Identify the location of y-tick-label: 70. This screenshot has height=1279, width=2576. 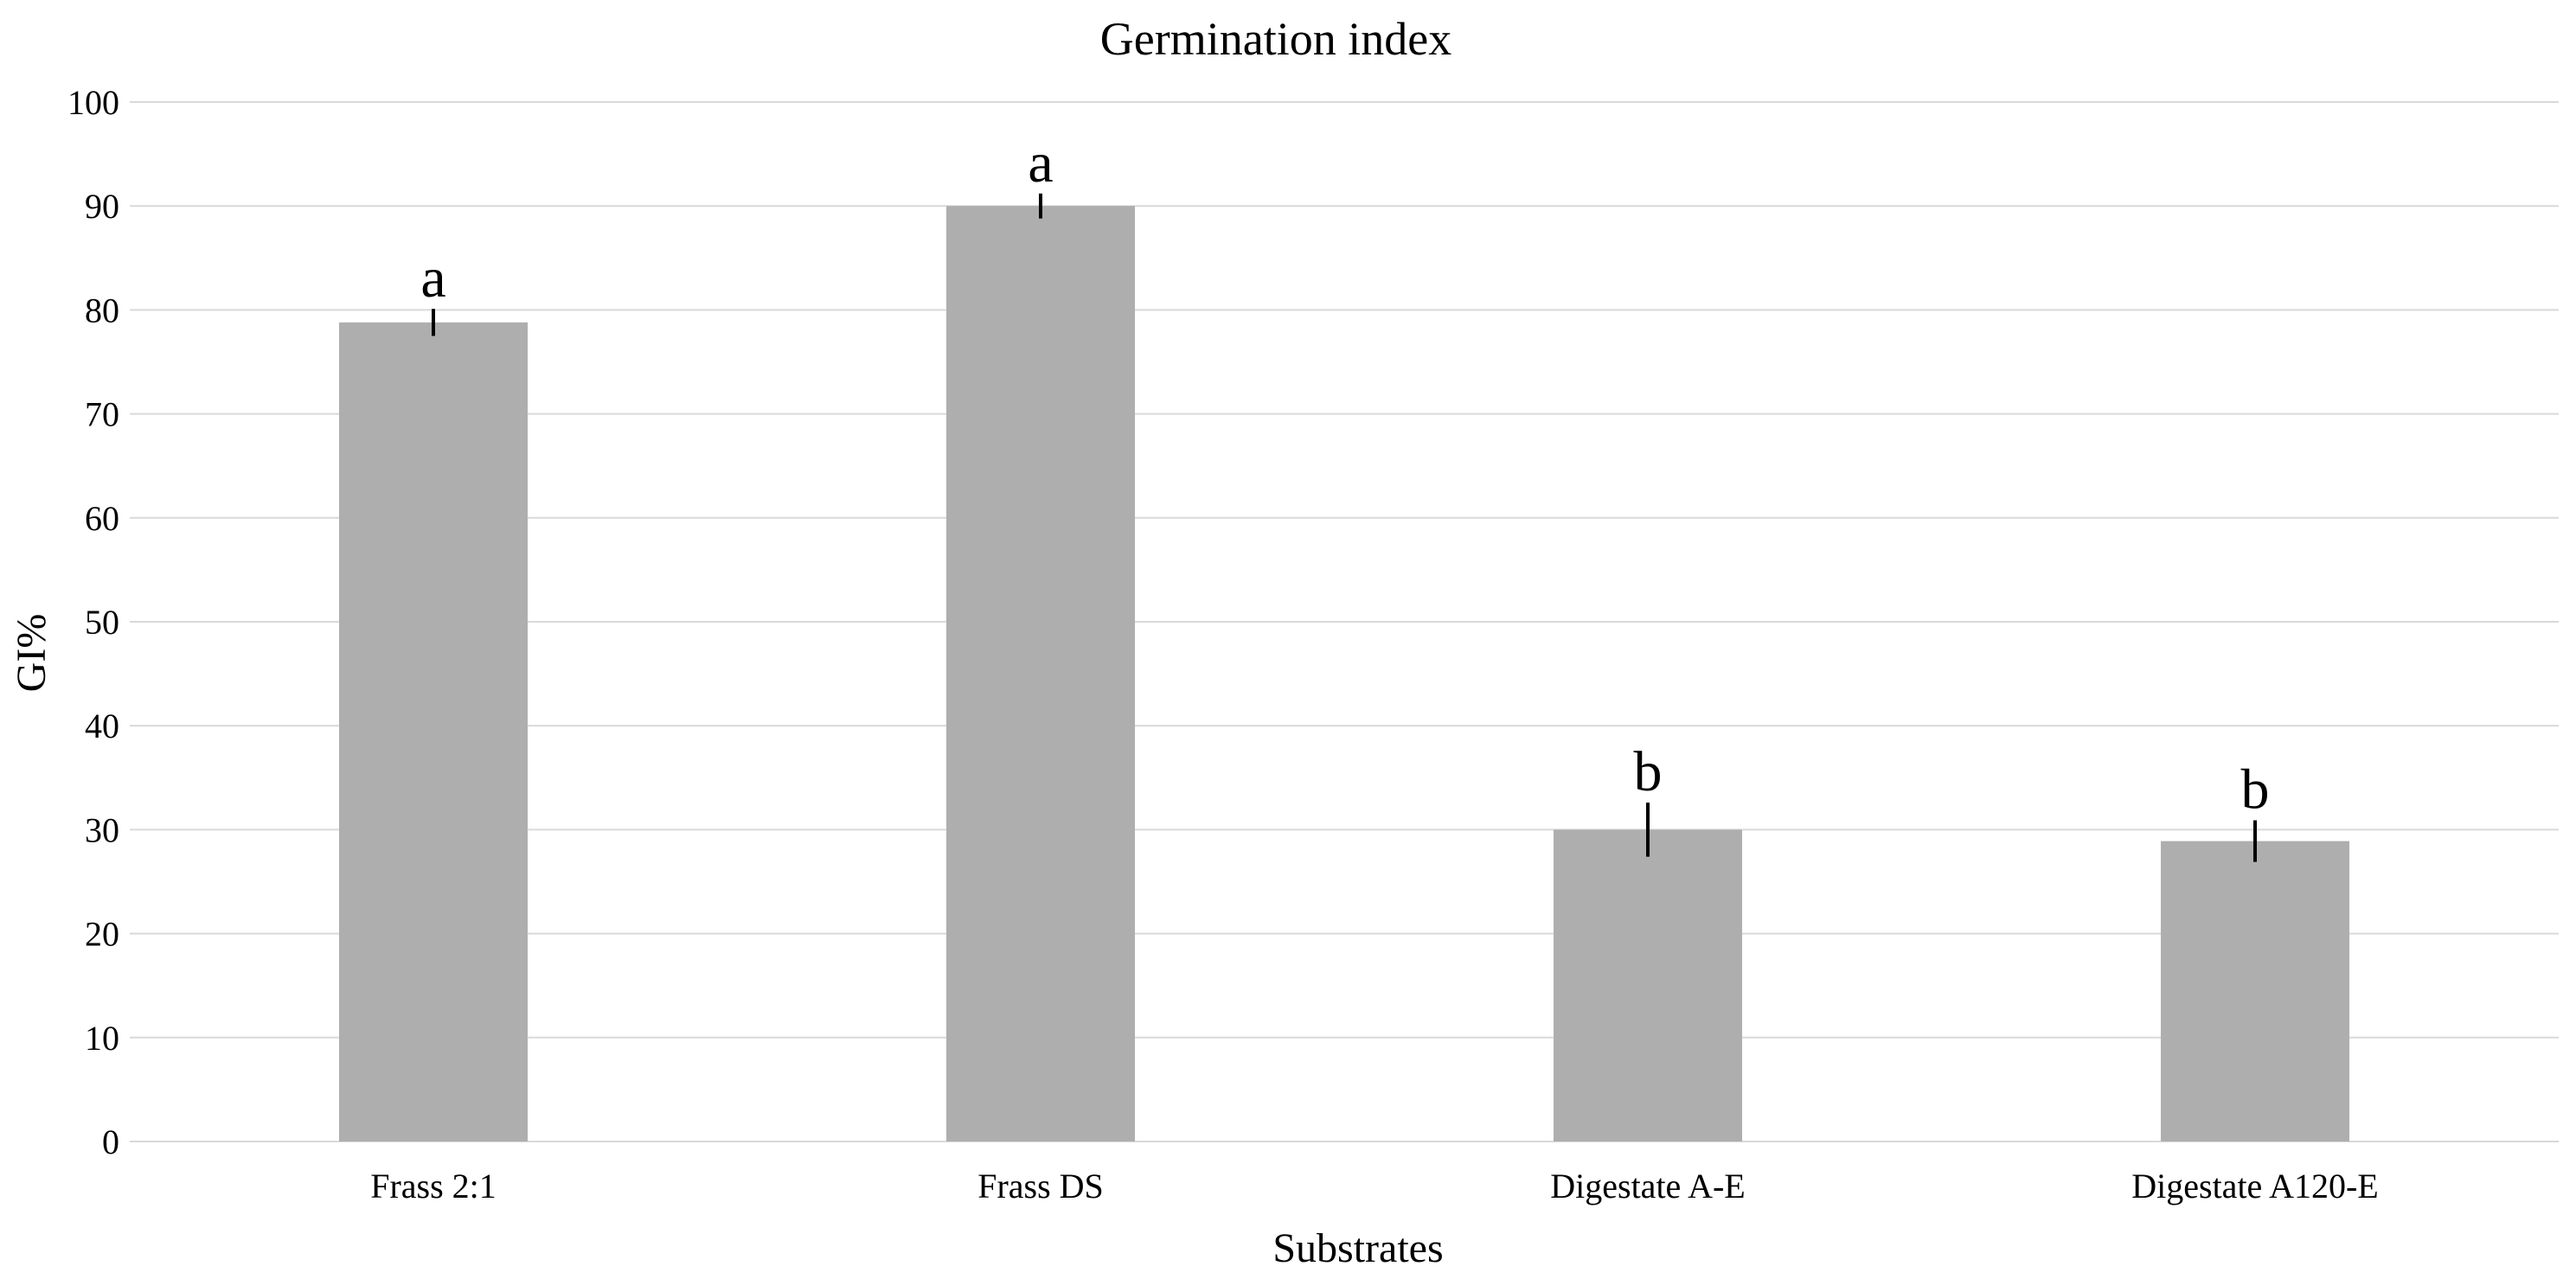
(102, 414).